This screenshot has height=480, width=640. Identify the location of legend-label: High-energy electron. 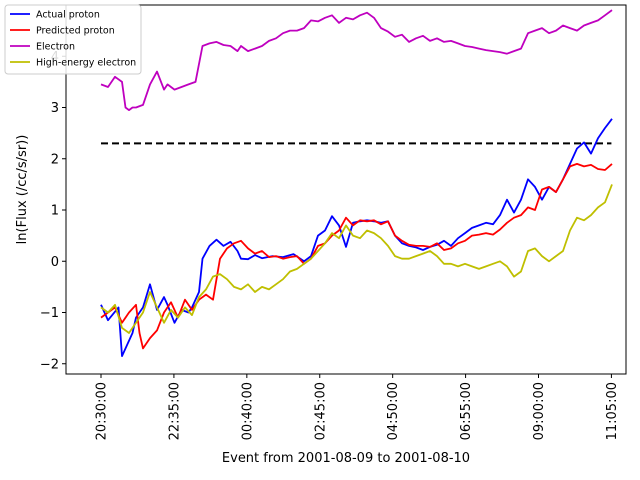
(86, 63).